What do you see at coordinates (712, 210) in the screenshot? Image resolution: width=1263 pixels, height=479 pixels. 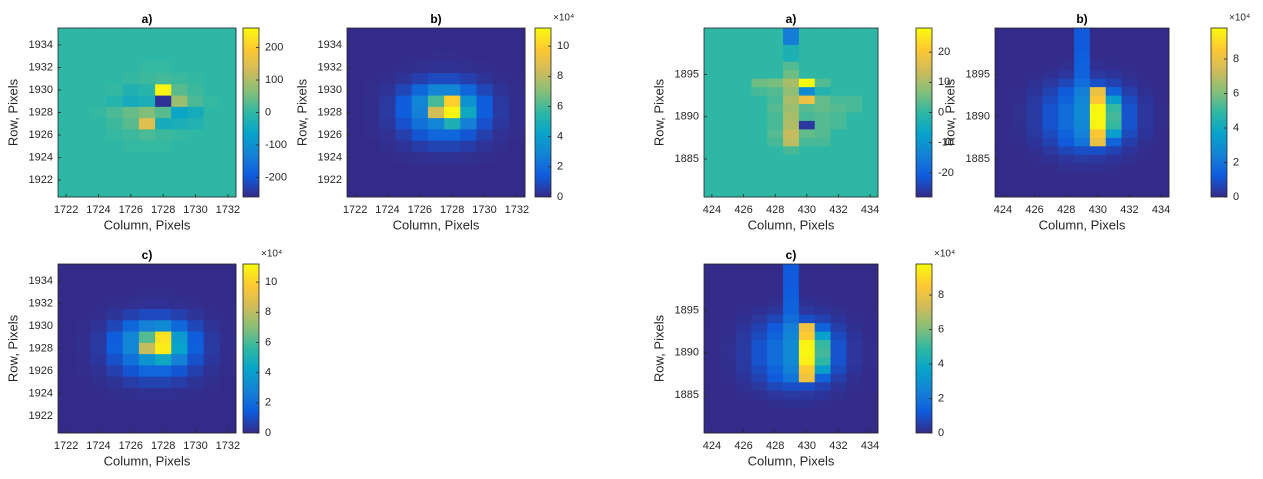 I see `x-tick-label: 424` at bounding box center [712, 210].